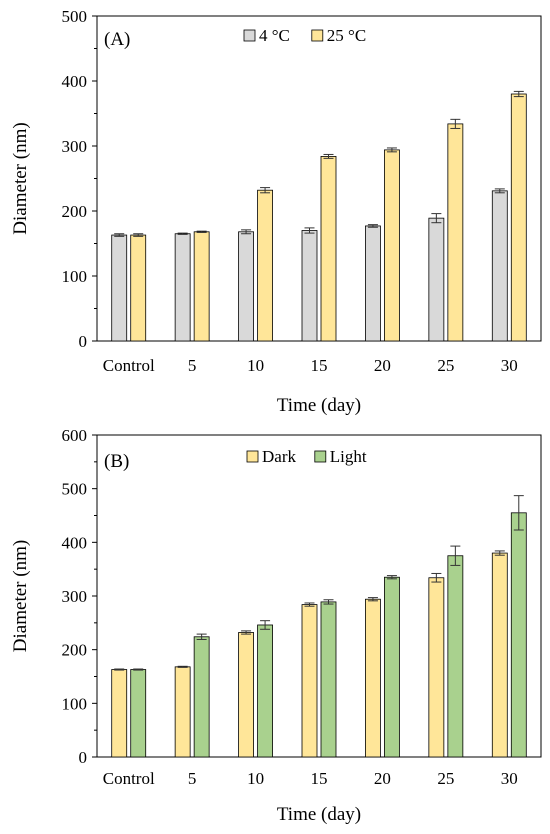  Describe the element at coordinates (119, 713) in the screenshot. I see `bar-dark-control` at that location.